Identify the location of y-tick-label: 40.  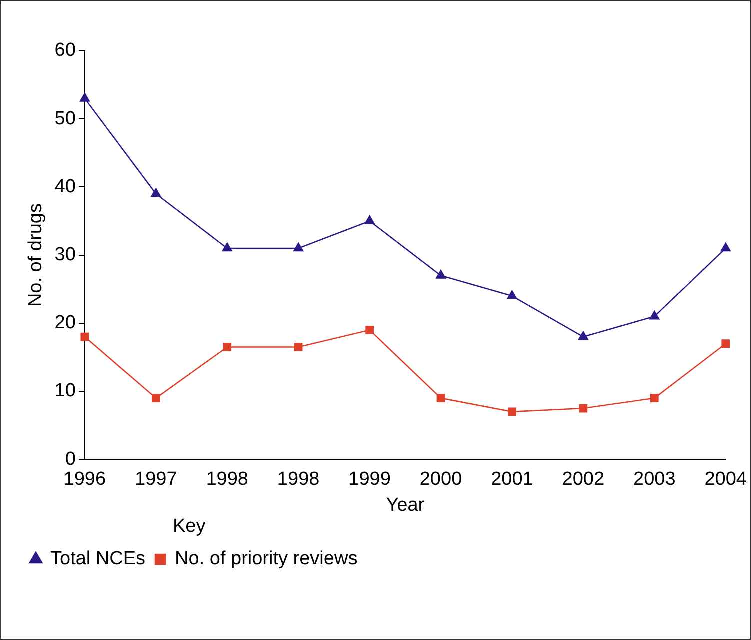
(65, 187).